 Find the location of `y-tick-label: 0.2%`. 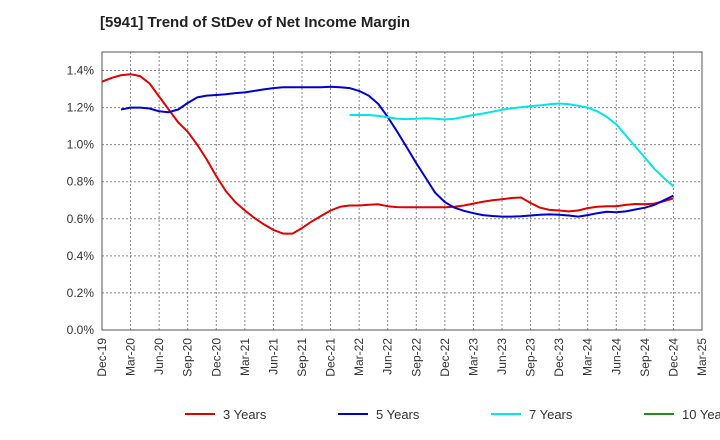

y-tick-label: 0.2% is located at coordinates (81, 293).